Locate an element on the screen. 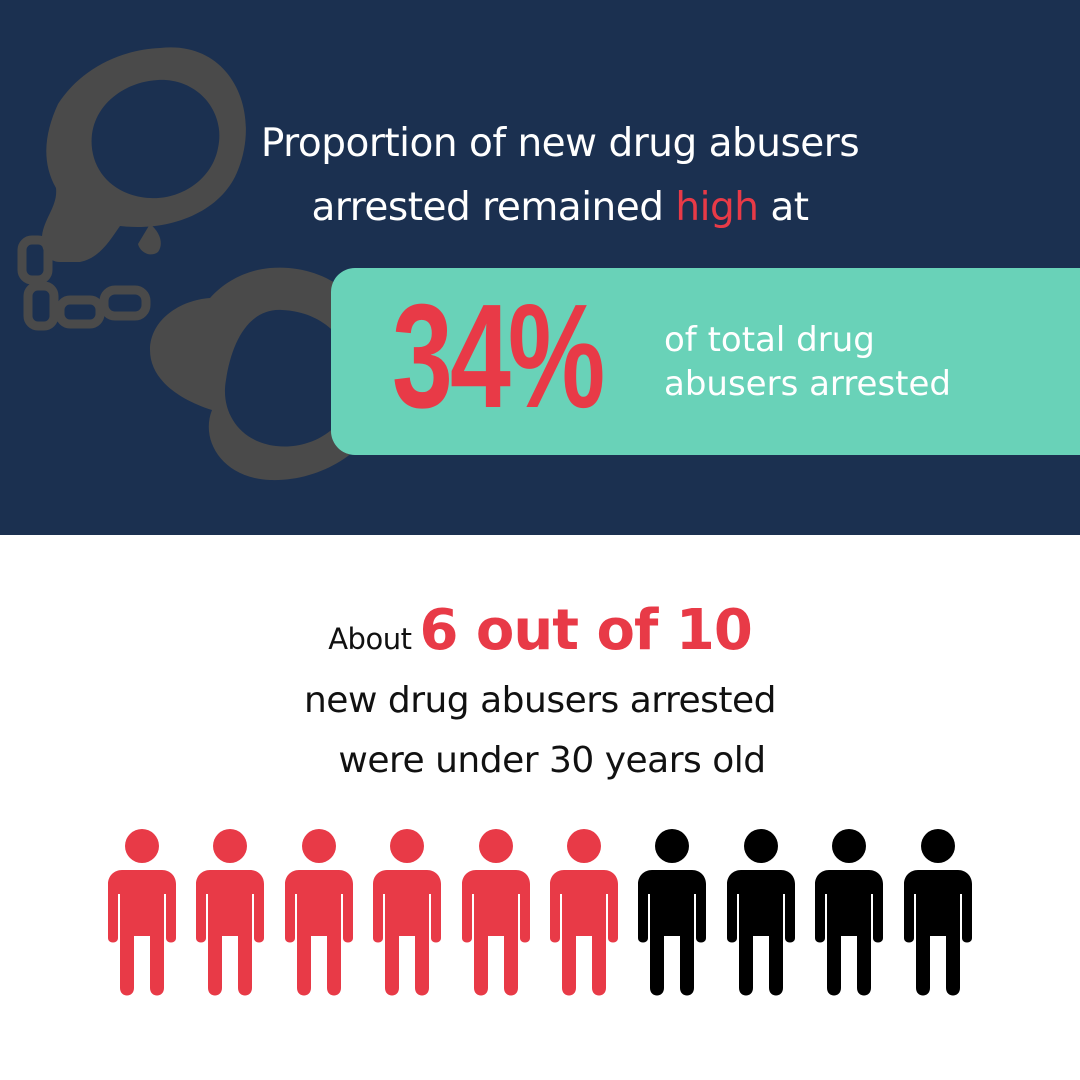 Image resolution: width=1080 pixels, height=1080 pixels. headline-line-2-start: arrested remained is located at coordinates (493, 207).